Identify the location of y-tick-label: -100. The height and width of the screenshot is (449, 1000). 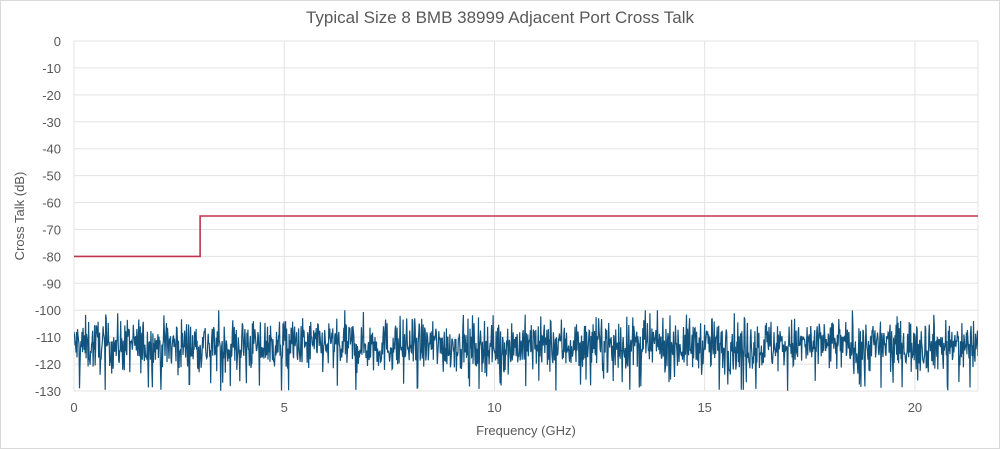
(48, 310).